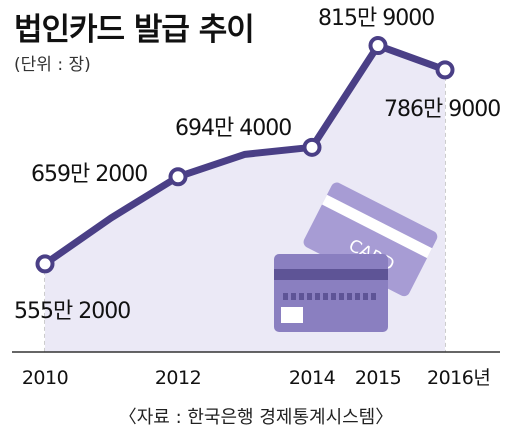 The height and width of the screenshot is (444, 512). What do you see at coordinates (376, 18) in the screenshot?
I see `data-label: 815만 9000` at bounding box center [376, 18].